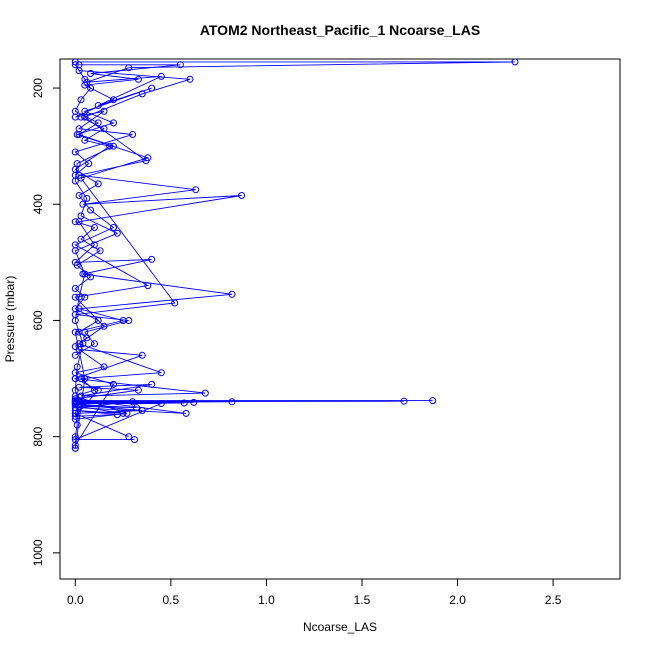 The height and width of the screenshot is (650, 650). I want to click on y-tick-label: 400, so click(38, 204).